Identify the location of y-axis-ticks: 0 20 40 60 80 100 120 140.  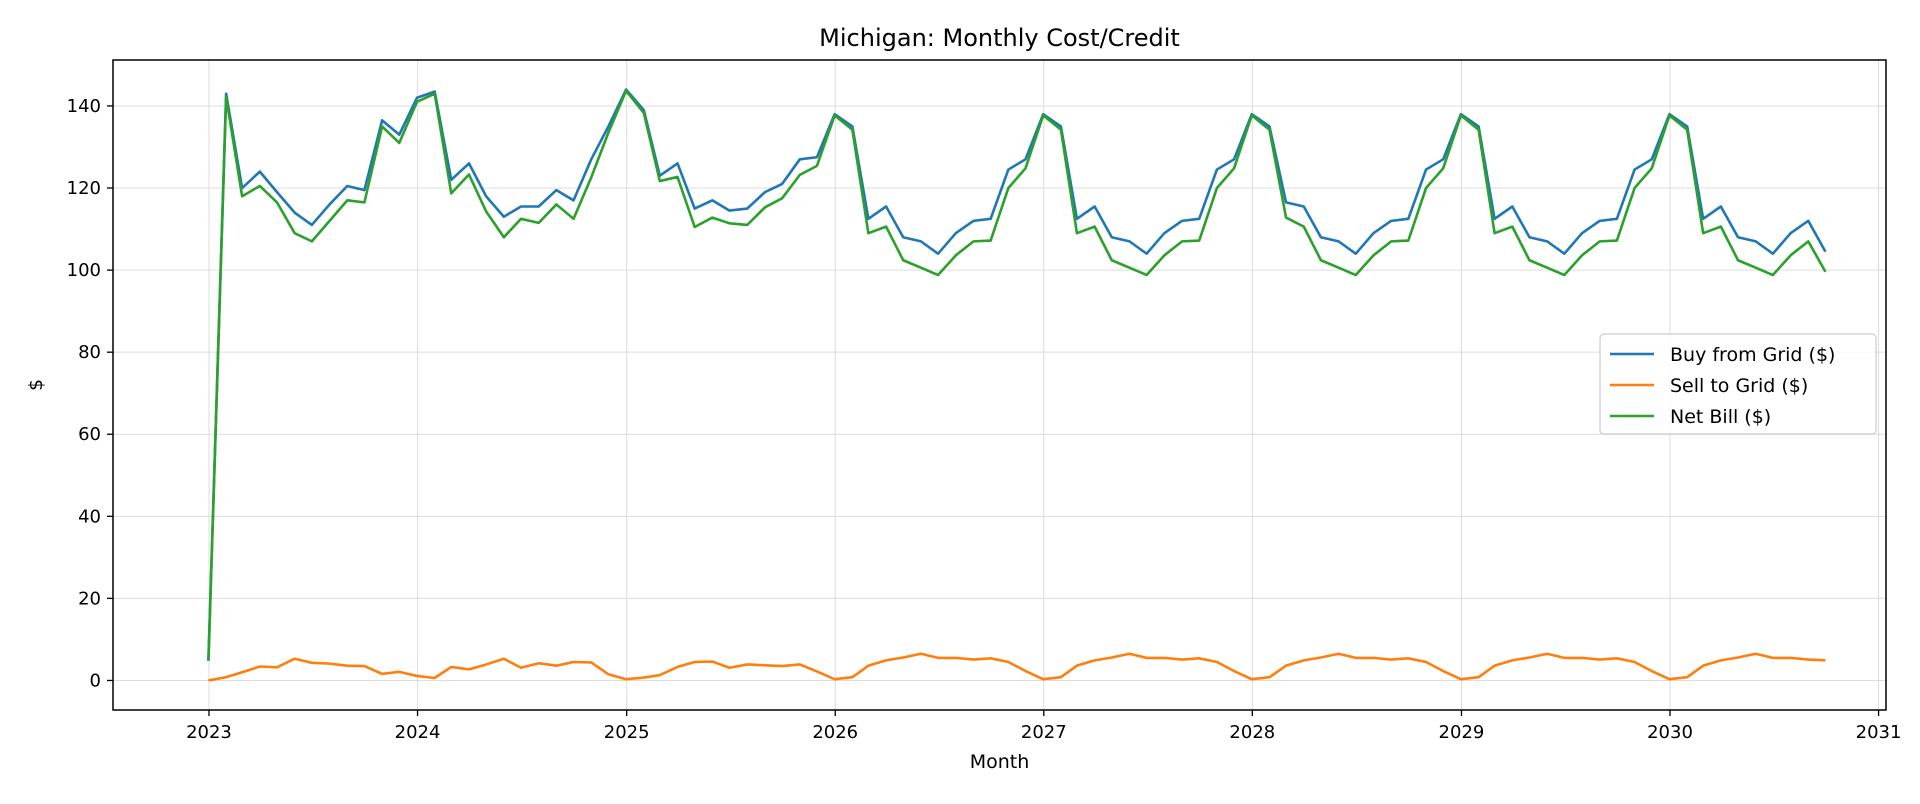
(90, 393).